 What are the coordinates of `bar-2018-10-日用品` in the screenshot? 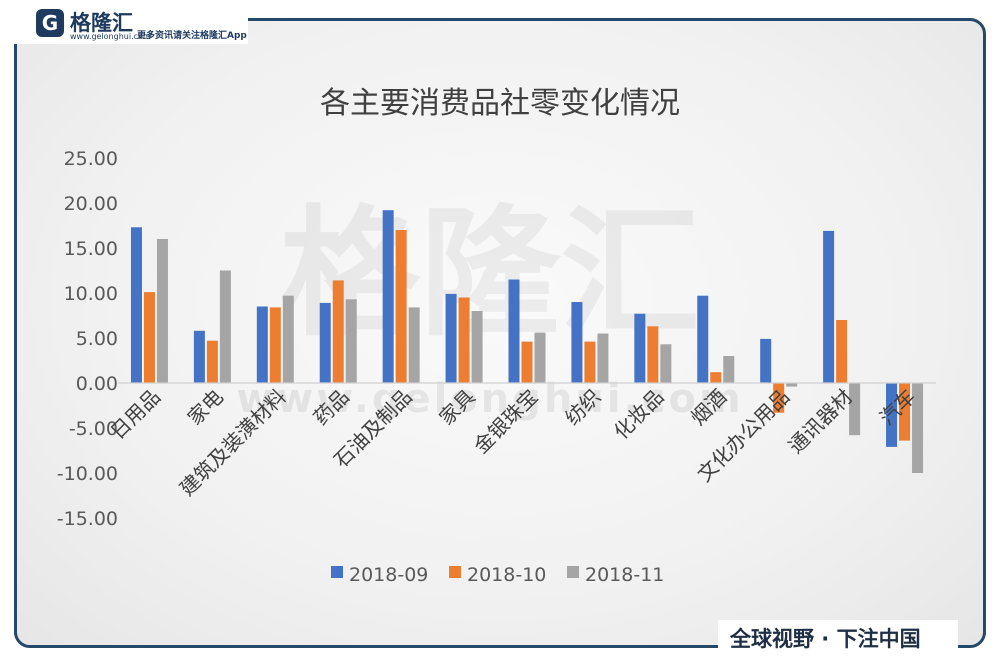 It's located at (149, 337).